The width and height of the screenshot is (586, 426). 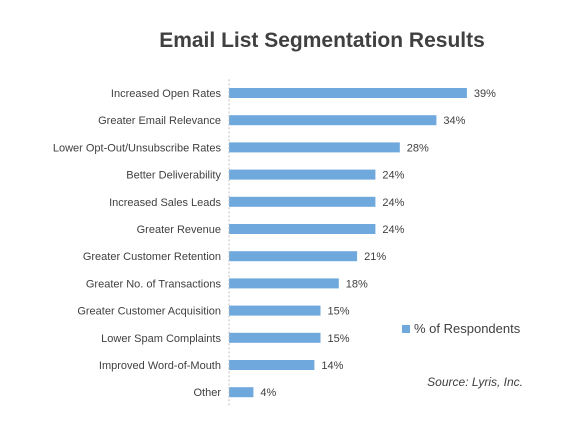 What do you see at coordinates (375, 257) in the screenshot?
I see `value-label-7: 21%` at bounding box center [375, 257].